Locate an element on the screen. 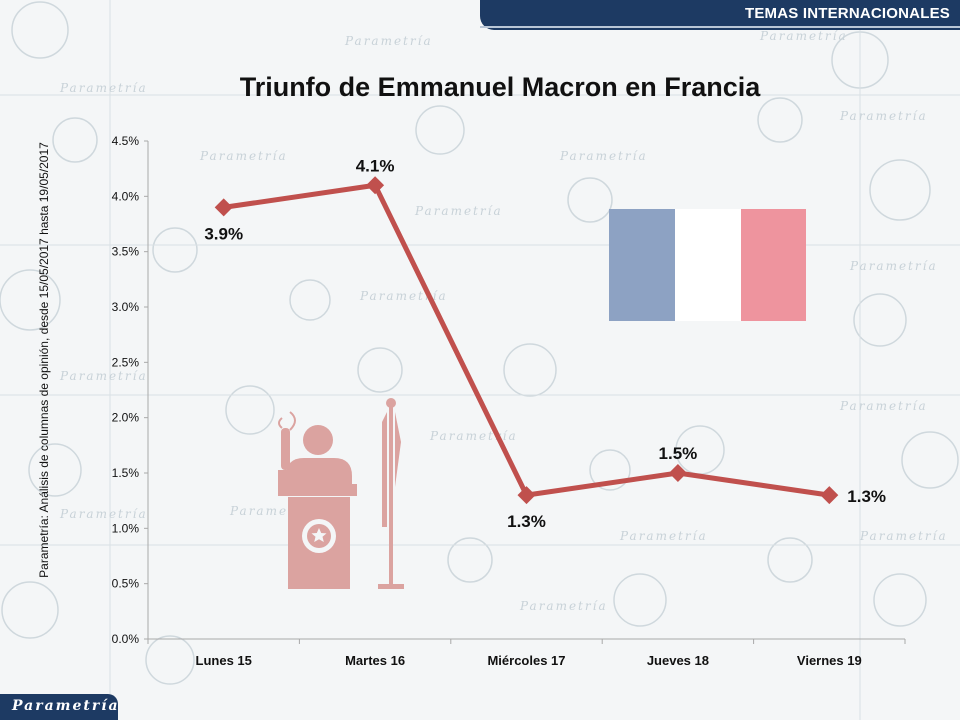 The height and width of the screenshot is (720, 960). y-tick-label: 4.5% is located at coordinates (126, 141).